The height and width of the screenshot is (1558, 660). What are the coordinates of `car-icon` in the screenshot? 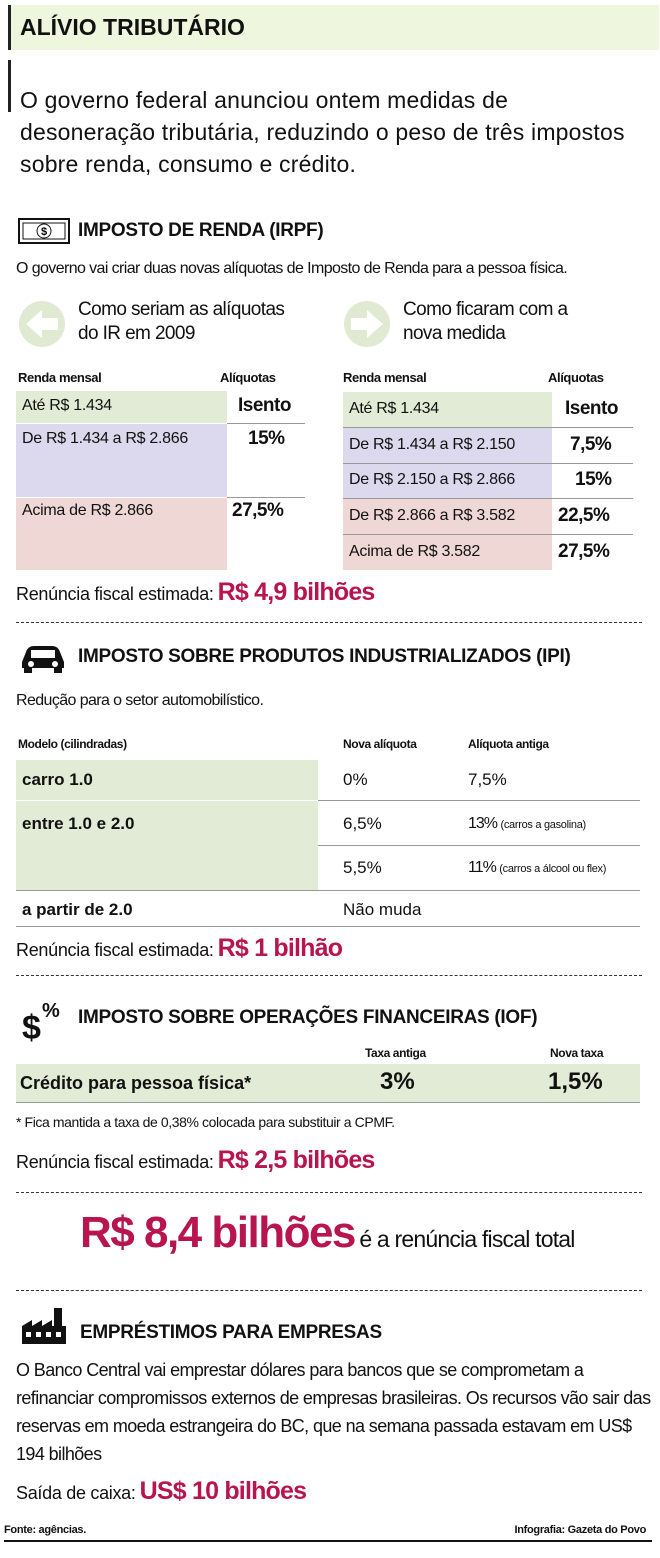 It's located at (43, 659).